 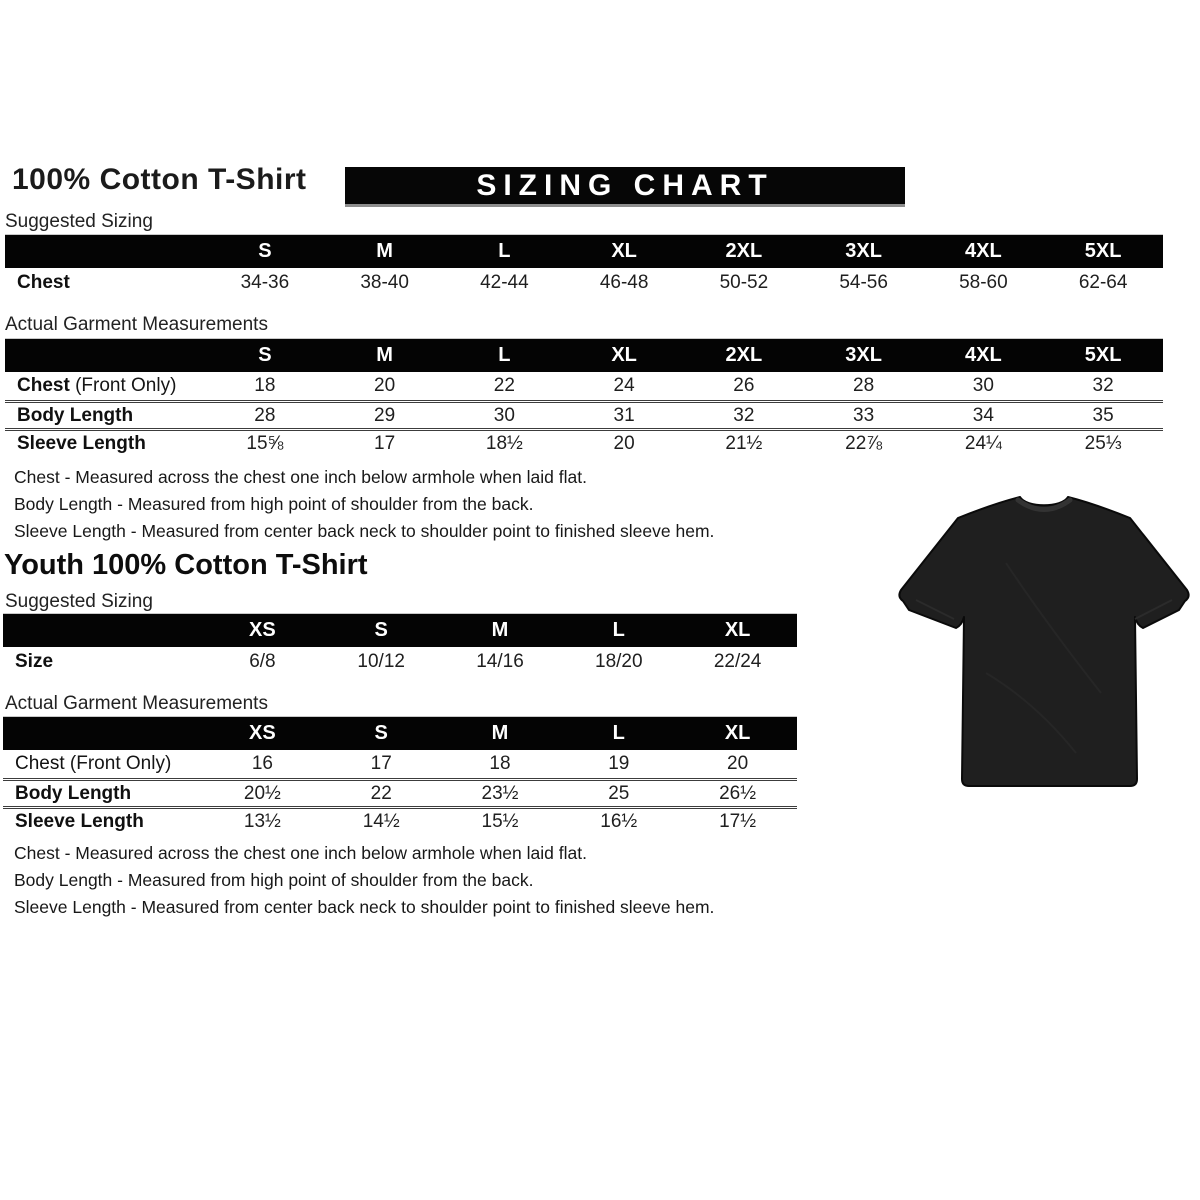 I want to click on measurement-value: 23½, so click(x=500, y=793).